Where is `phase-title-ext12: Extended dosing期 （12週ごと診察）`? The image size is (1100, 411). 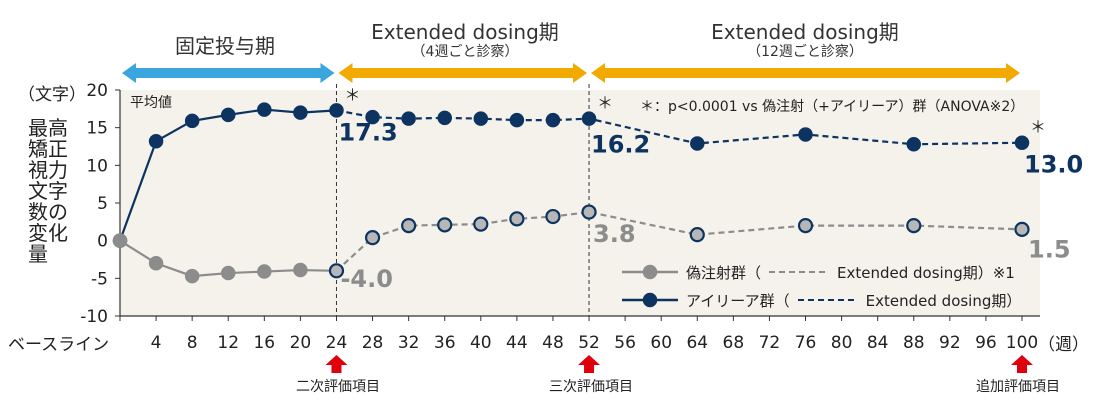
phase-title-ext12: Extended dosing期 （12週ごと診察） is located at coordinates (805, 40).